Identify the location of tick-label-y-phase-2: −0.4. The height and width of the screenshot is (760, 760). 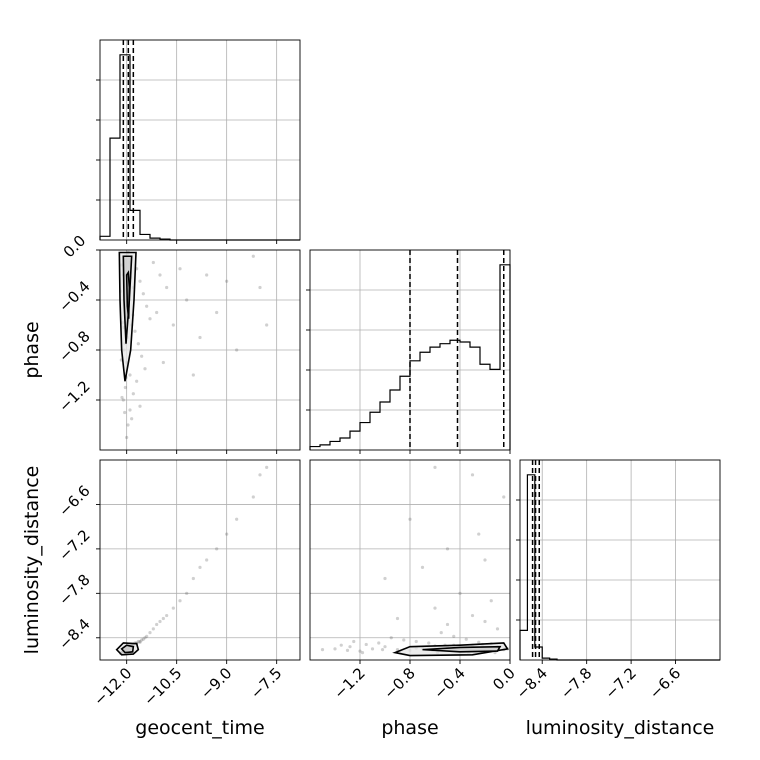
(74, 296).